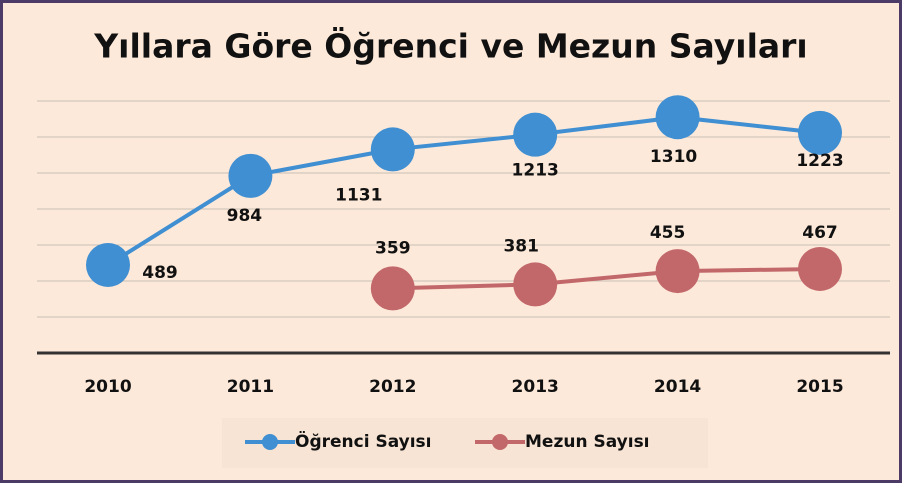  I want to click on x-tick-label: 2014, so click(677, 387).